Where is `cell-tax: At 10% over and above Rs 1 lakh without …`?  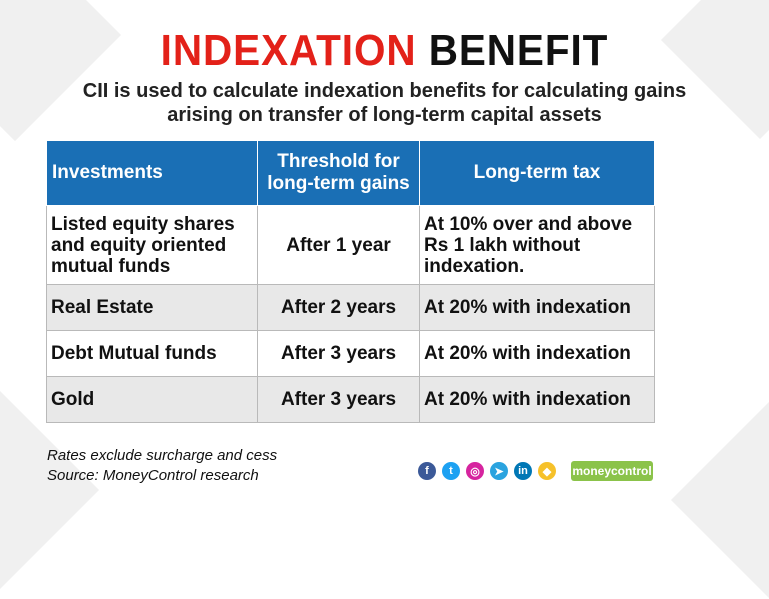
cell-tax: At 10% over and above Rs 1 lakh without … is located at coordinates (537, 245).